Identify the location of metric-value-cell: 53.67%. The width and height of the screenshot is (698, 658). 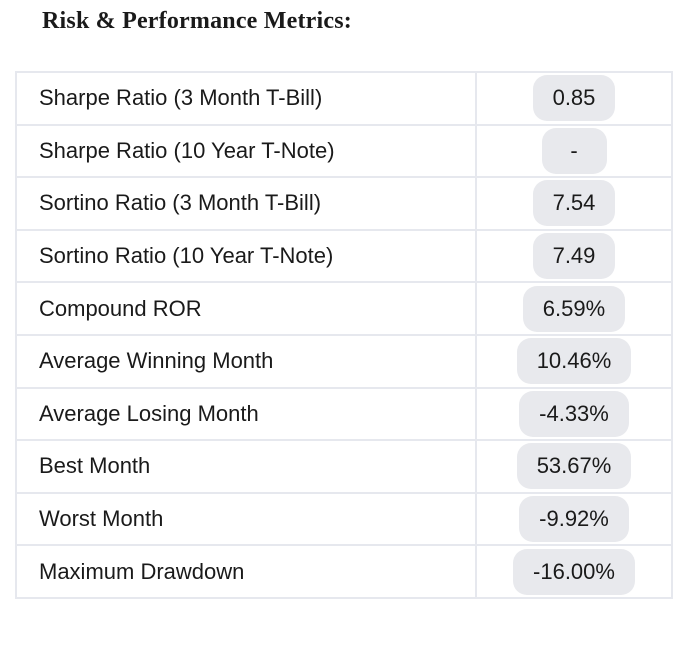
(574, 466).